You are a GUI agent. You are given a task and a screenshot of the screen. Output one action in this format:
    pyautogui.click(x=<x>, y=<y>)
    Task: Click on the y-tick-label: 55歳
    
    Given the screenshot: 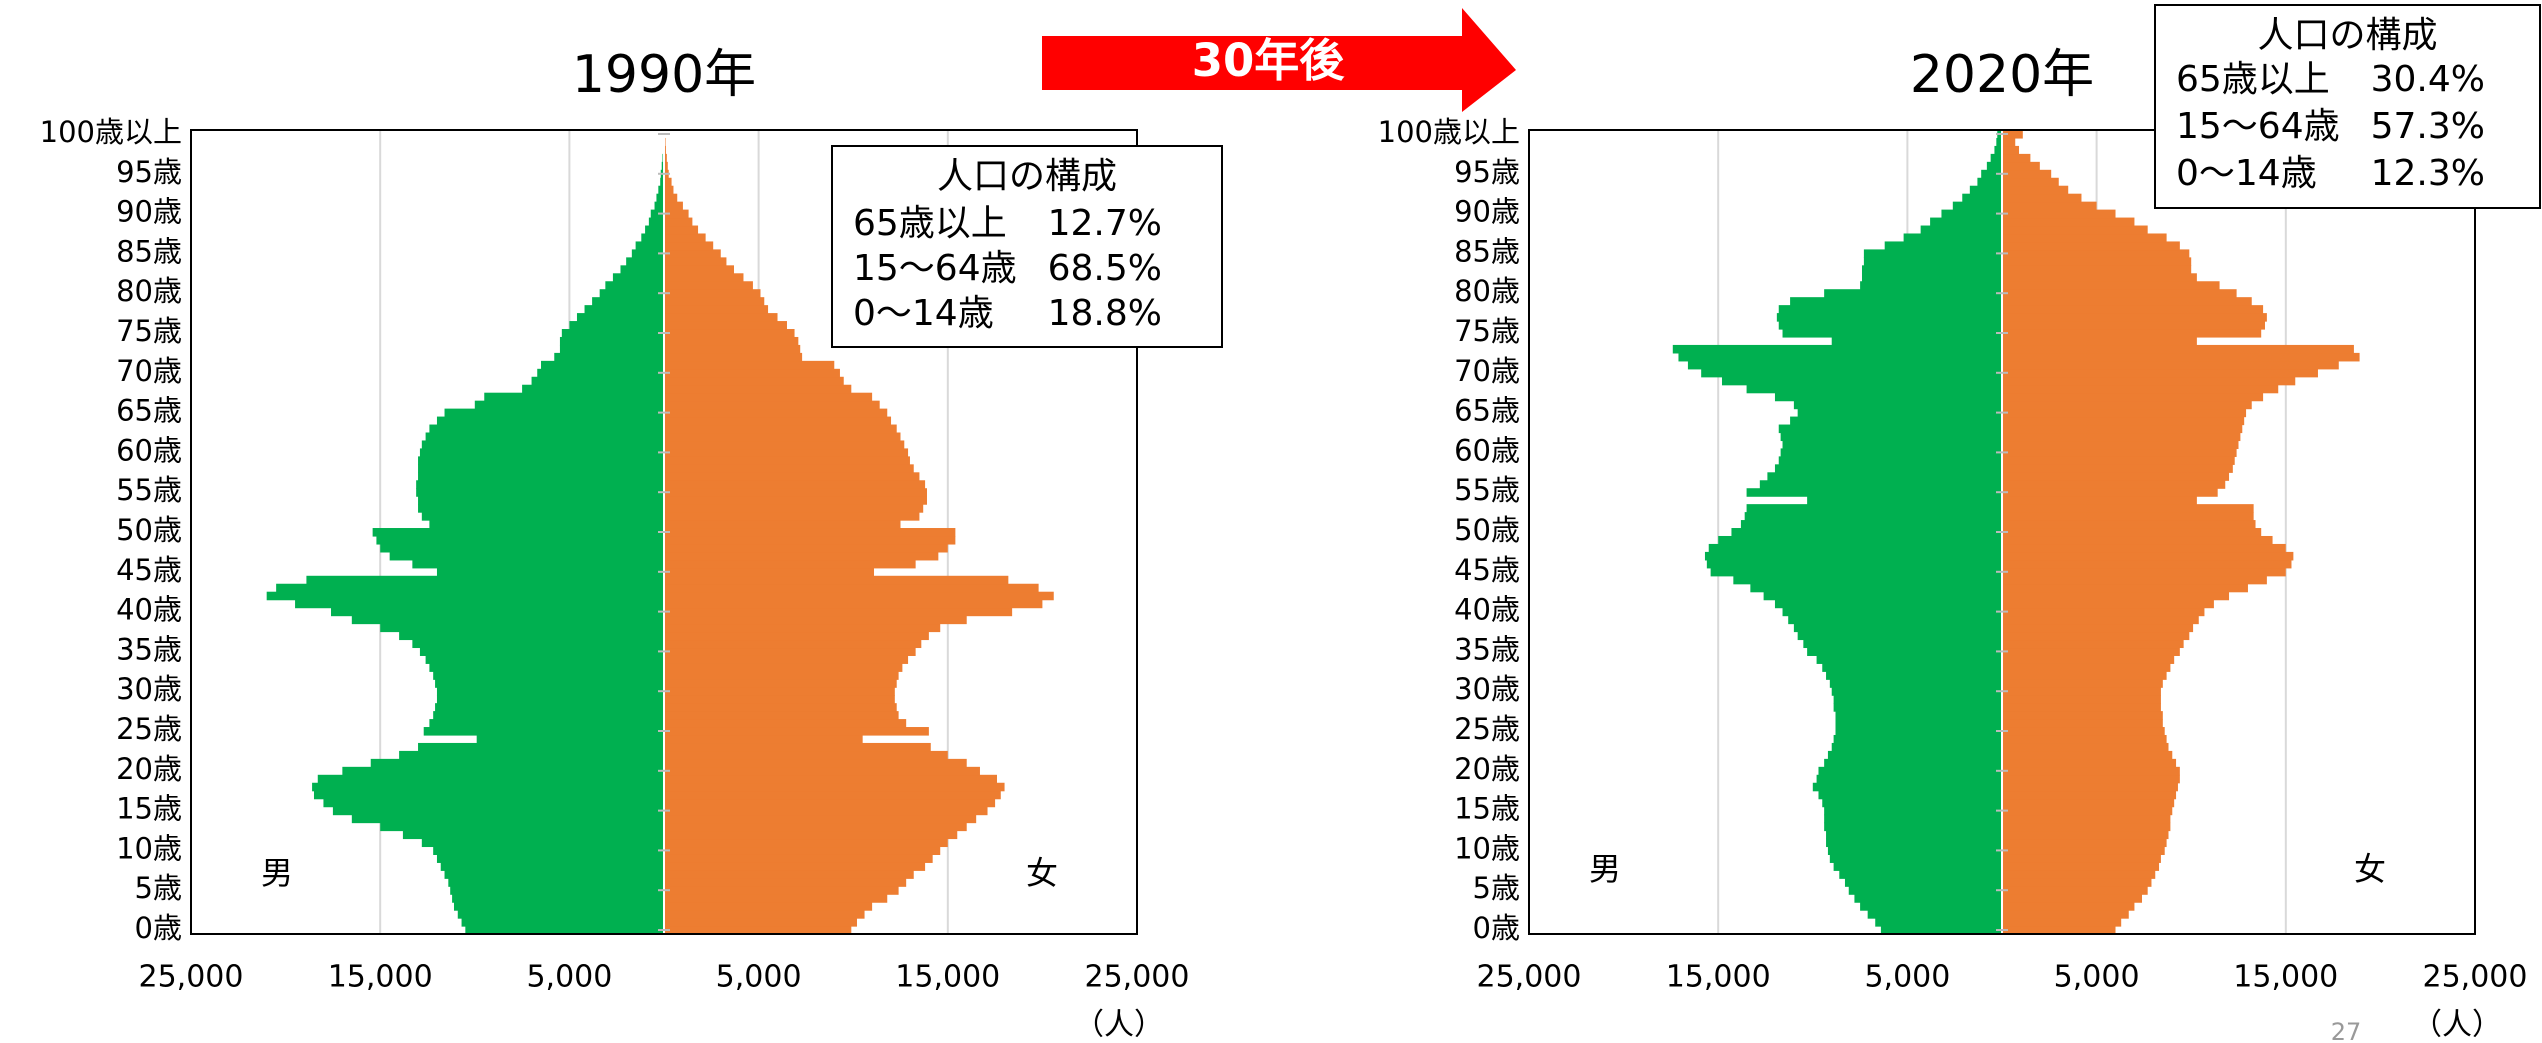 What is the action you would take?
    pyautogui.click(x=1487, y=490)
    